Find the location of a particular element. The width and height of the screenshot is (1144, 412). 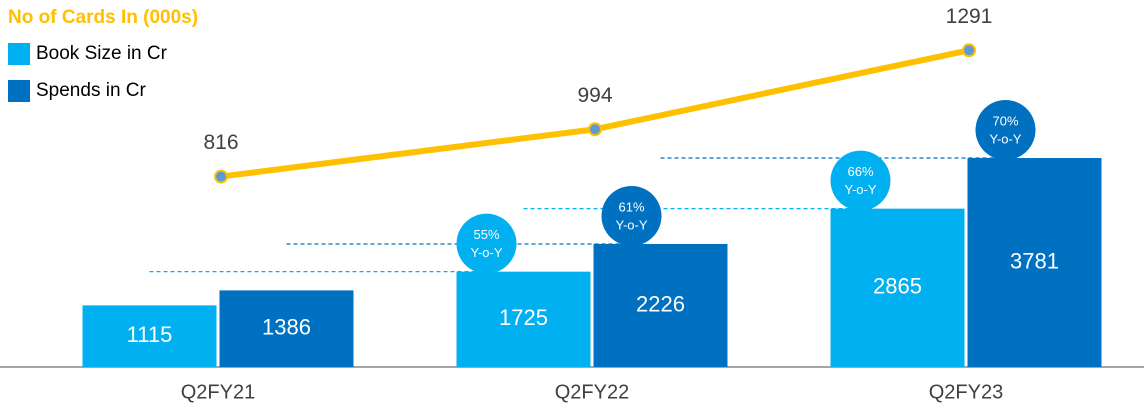

bar-value-label: 2226 is located at coordinates (660, 303).